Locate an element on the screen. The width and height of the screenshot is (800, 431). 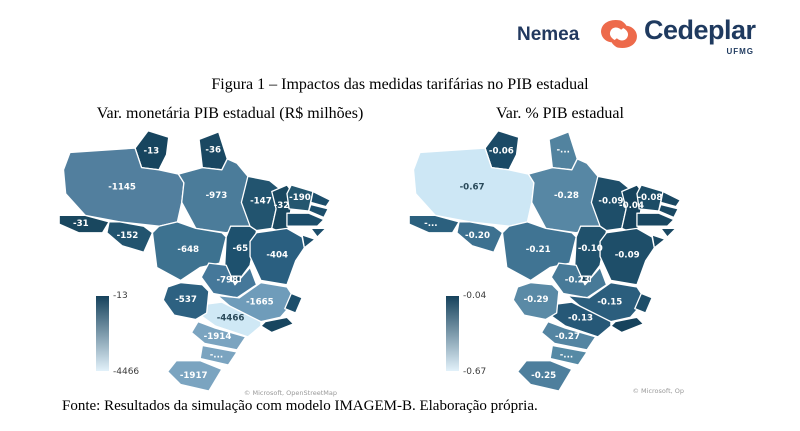
state-label-SP: -4466 is located at coordinates (231, 319).